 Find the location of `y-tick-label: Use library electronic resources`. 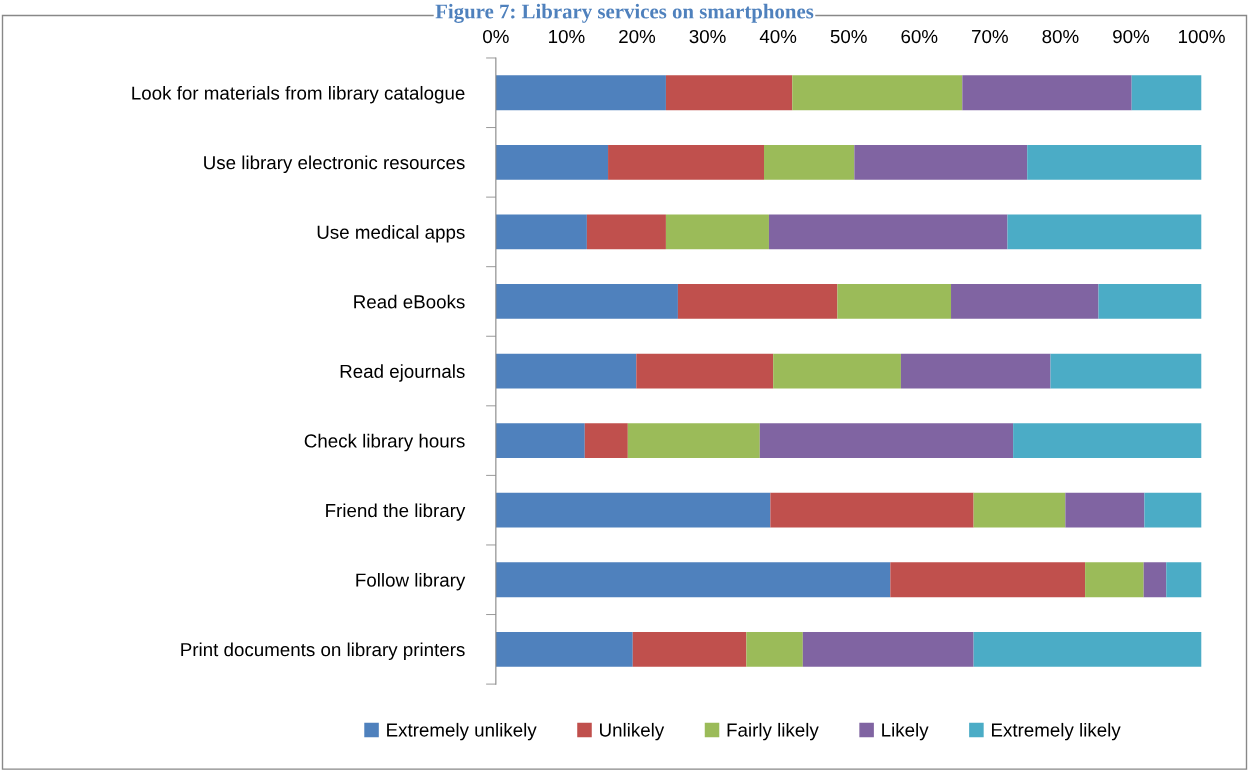

y-tick-label: Use library electronic resources is located at coordinates (334, 164).